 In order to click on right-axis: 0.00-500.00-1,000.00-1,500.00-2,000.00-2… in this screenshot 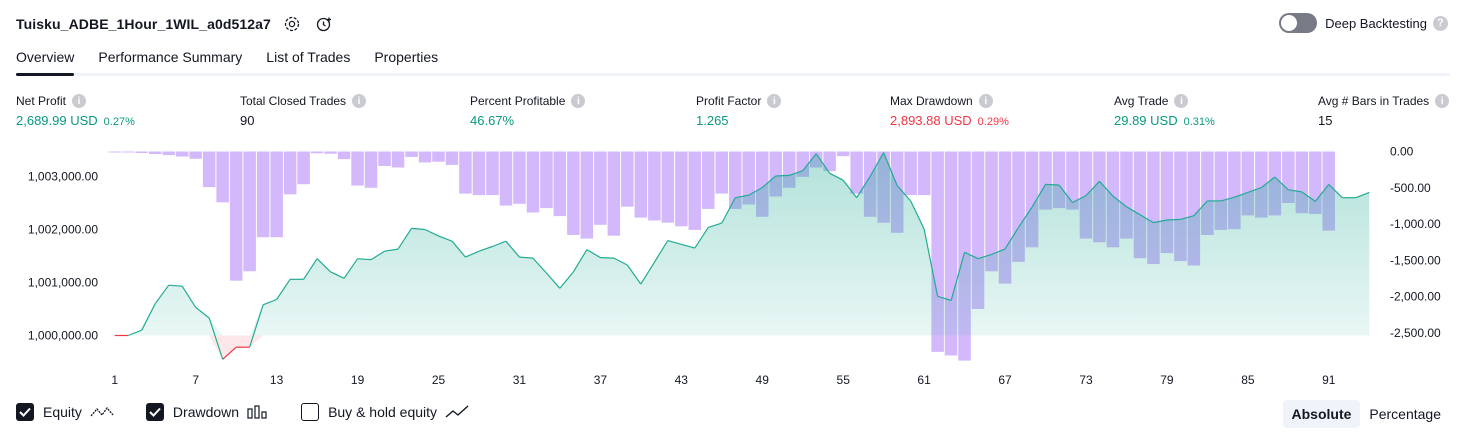, I will do `click(1415, 243)`.